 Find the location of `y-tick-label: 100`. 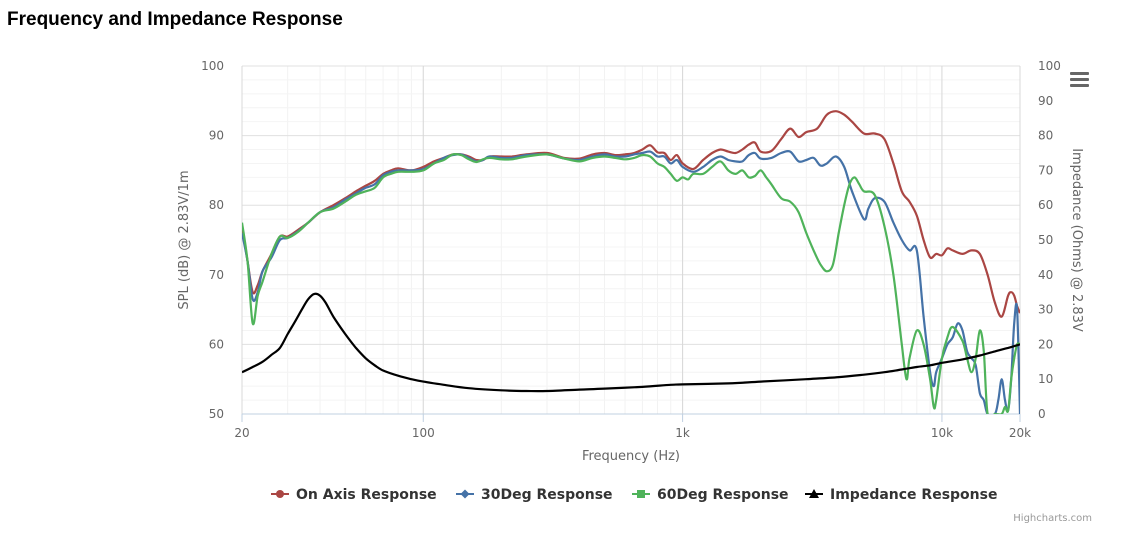

y-tick-label: 100 is located at coordinates (212, 66).